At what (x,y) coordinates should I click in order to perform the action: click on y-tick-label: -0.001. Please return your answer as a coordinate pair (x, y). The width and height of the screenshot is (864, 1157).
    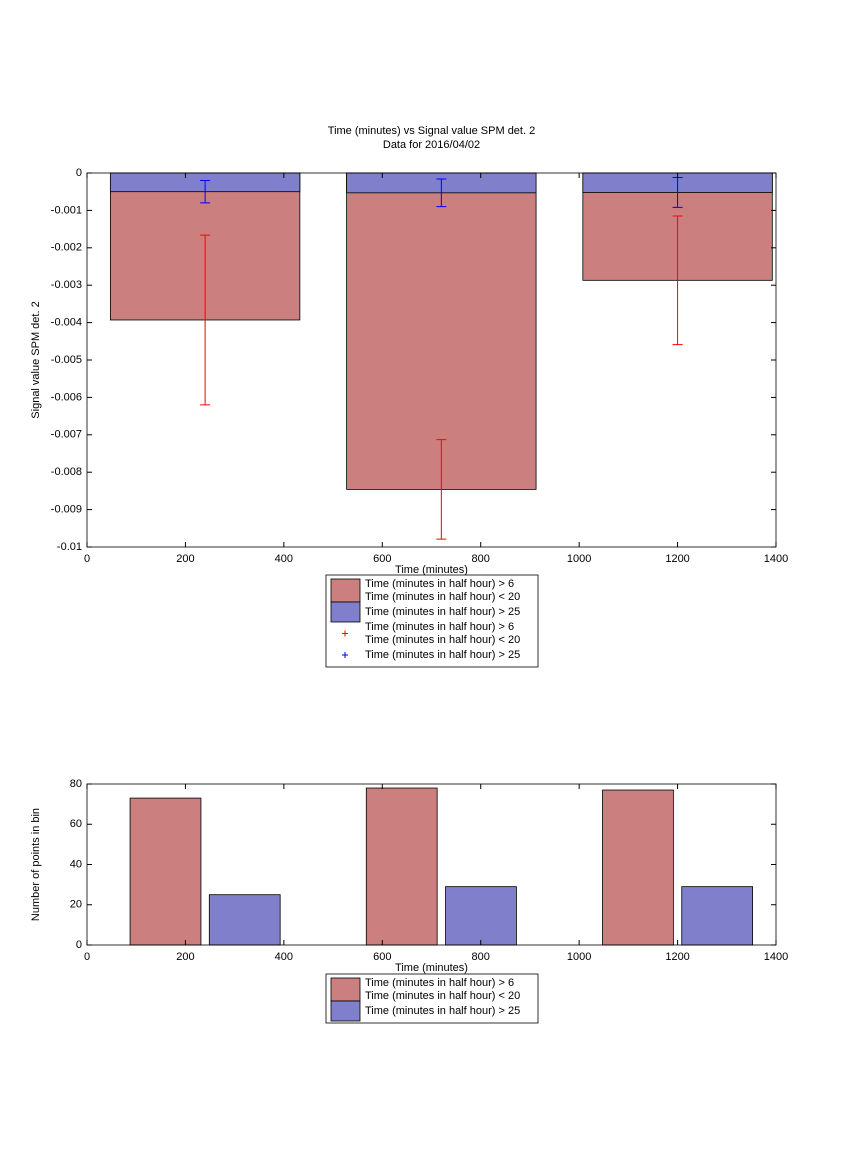
    Looking at the image, I should click on (66, 210).